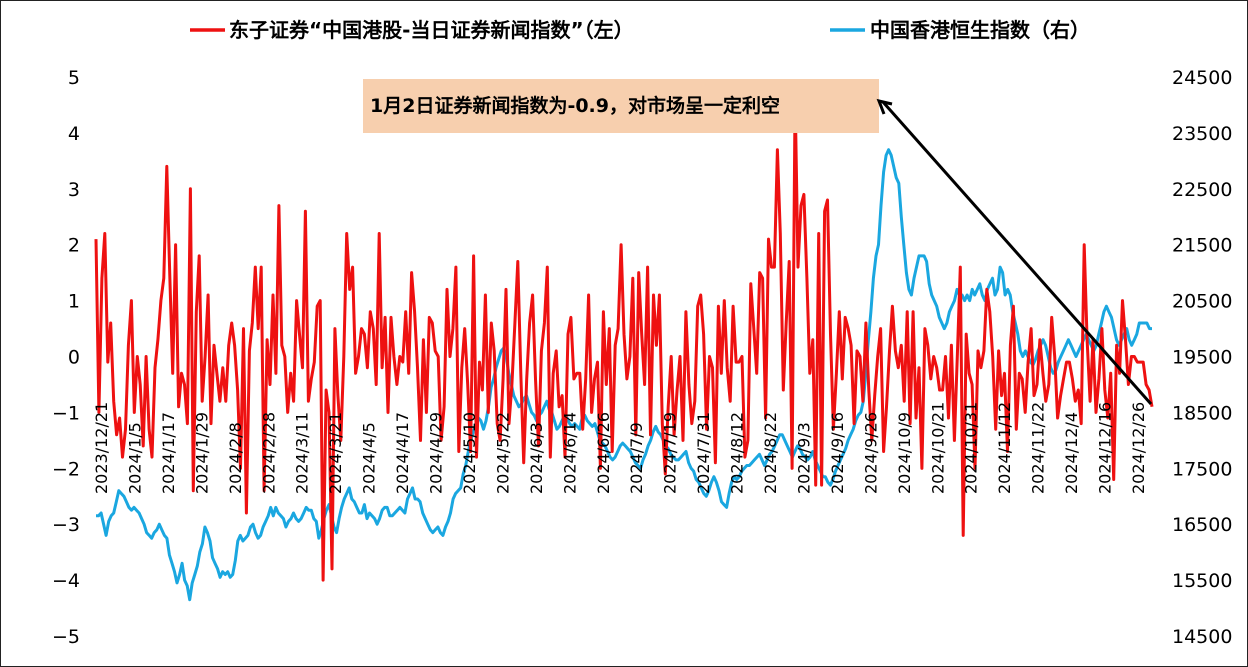  Describe the element at coordinates (135, 458) in the screenshot. I see `x-axis-tick-label: 2024/1/5` at that location.